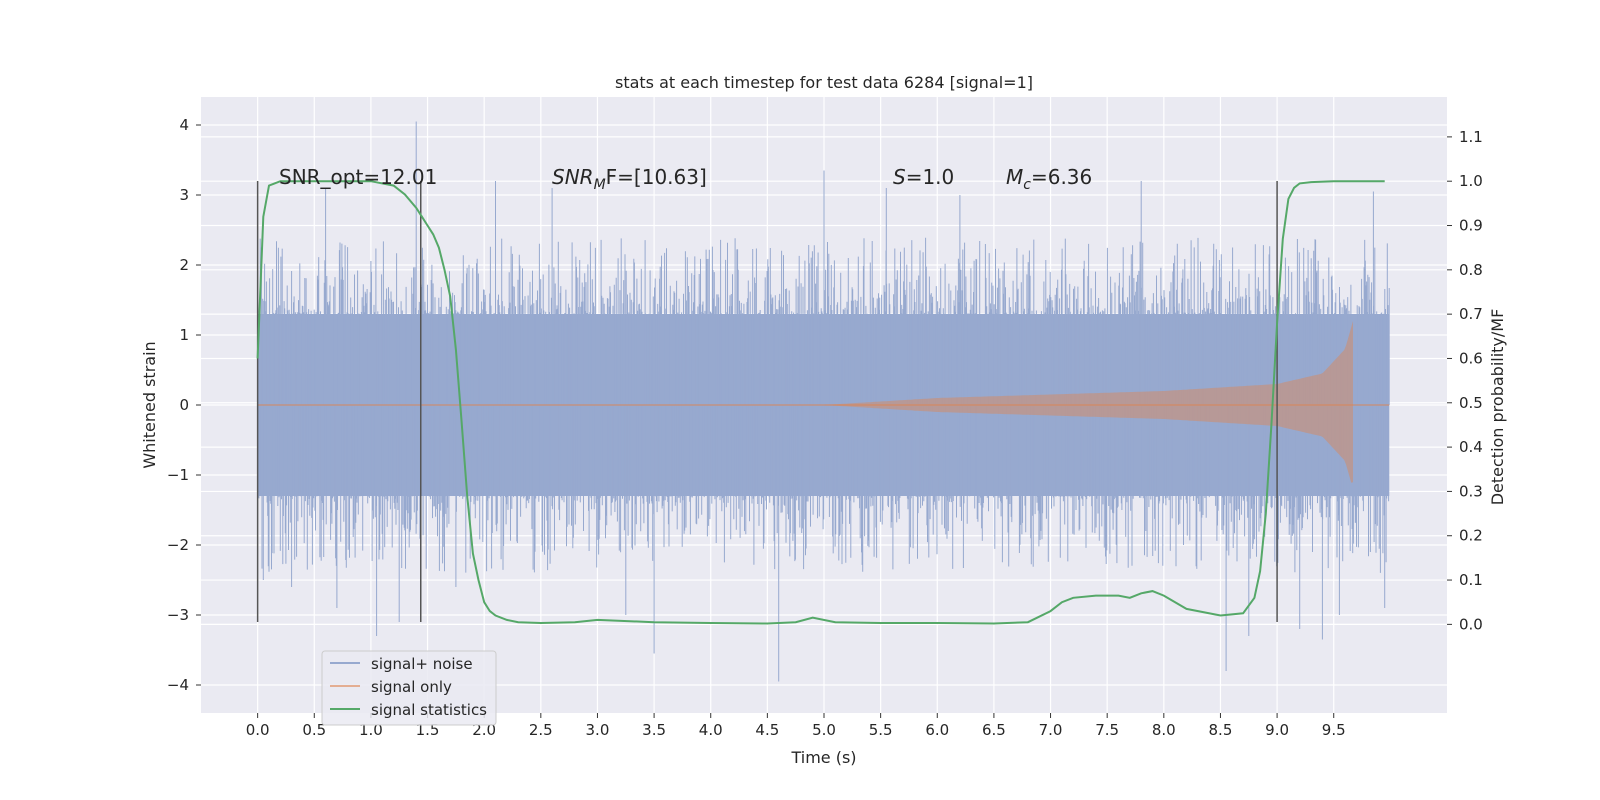  I want to click on x-tick-label: 5.5, so click(881, 730).